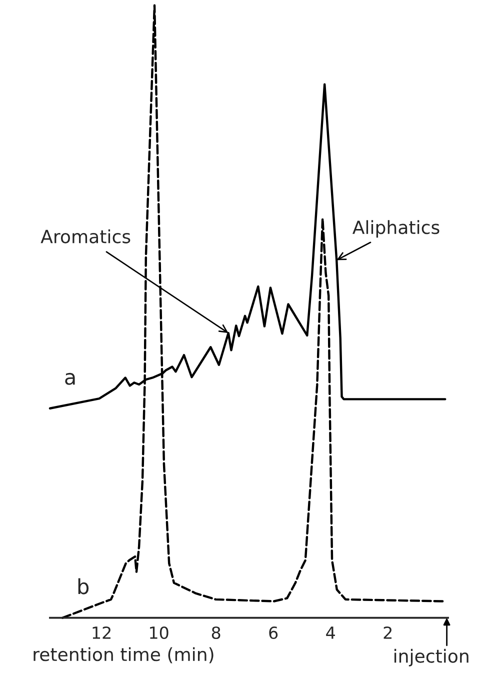  What do you see at coordinates (70, 378) in the screenshot?
I see `series-label: a` at bounding box center [70, 378].